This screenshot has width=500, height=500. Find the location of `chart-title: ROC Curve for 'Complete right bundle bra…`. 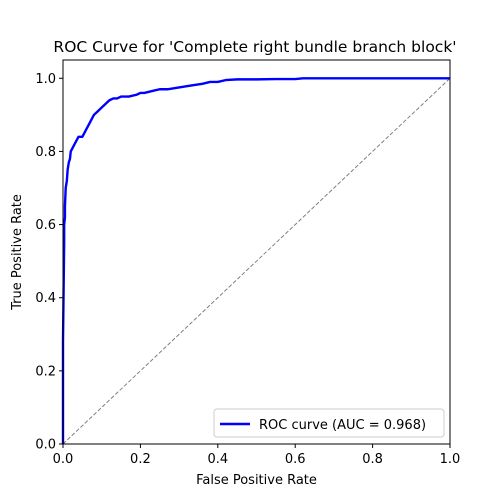

chart-title: ROC Curve for 'Complete right bundle bra… is located at coordinates (254, 47).